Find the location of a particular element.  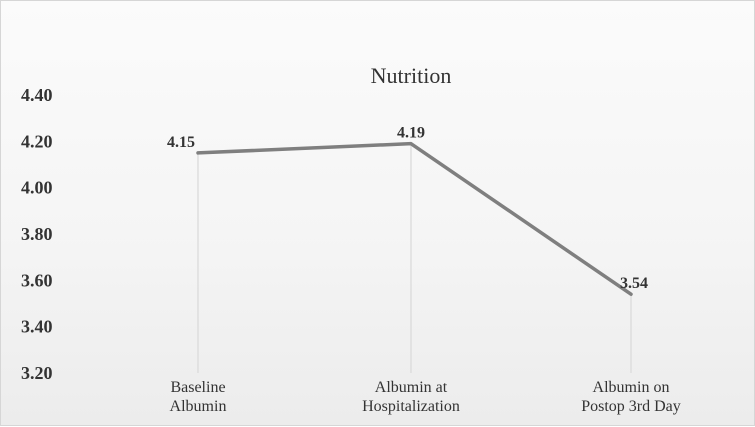

chart-title: Nutrition is located at coordinates (411, 75).